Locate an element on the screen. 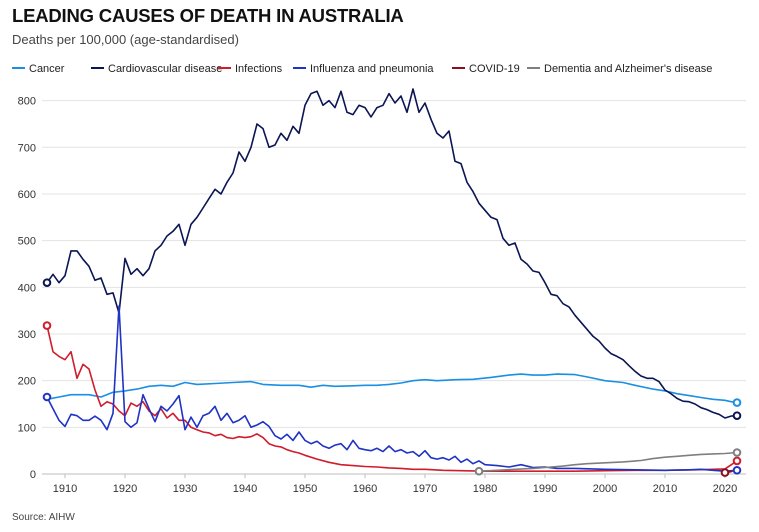  legend-item-dementia: Dementia and Alzheimer's disease is located at coordinates (619, 69).